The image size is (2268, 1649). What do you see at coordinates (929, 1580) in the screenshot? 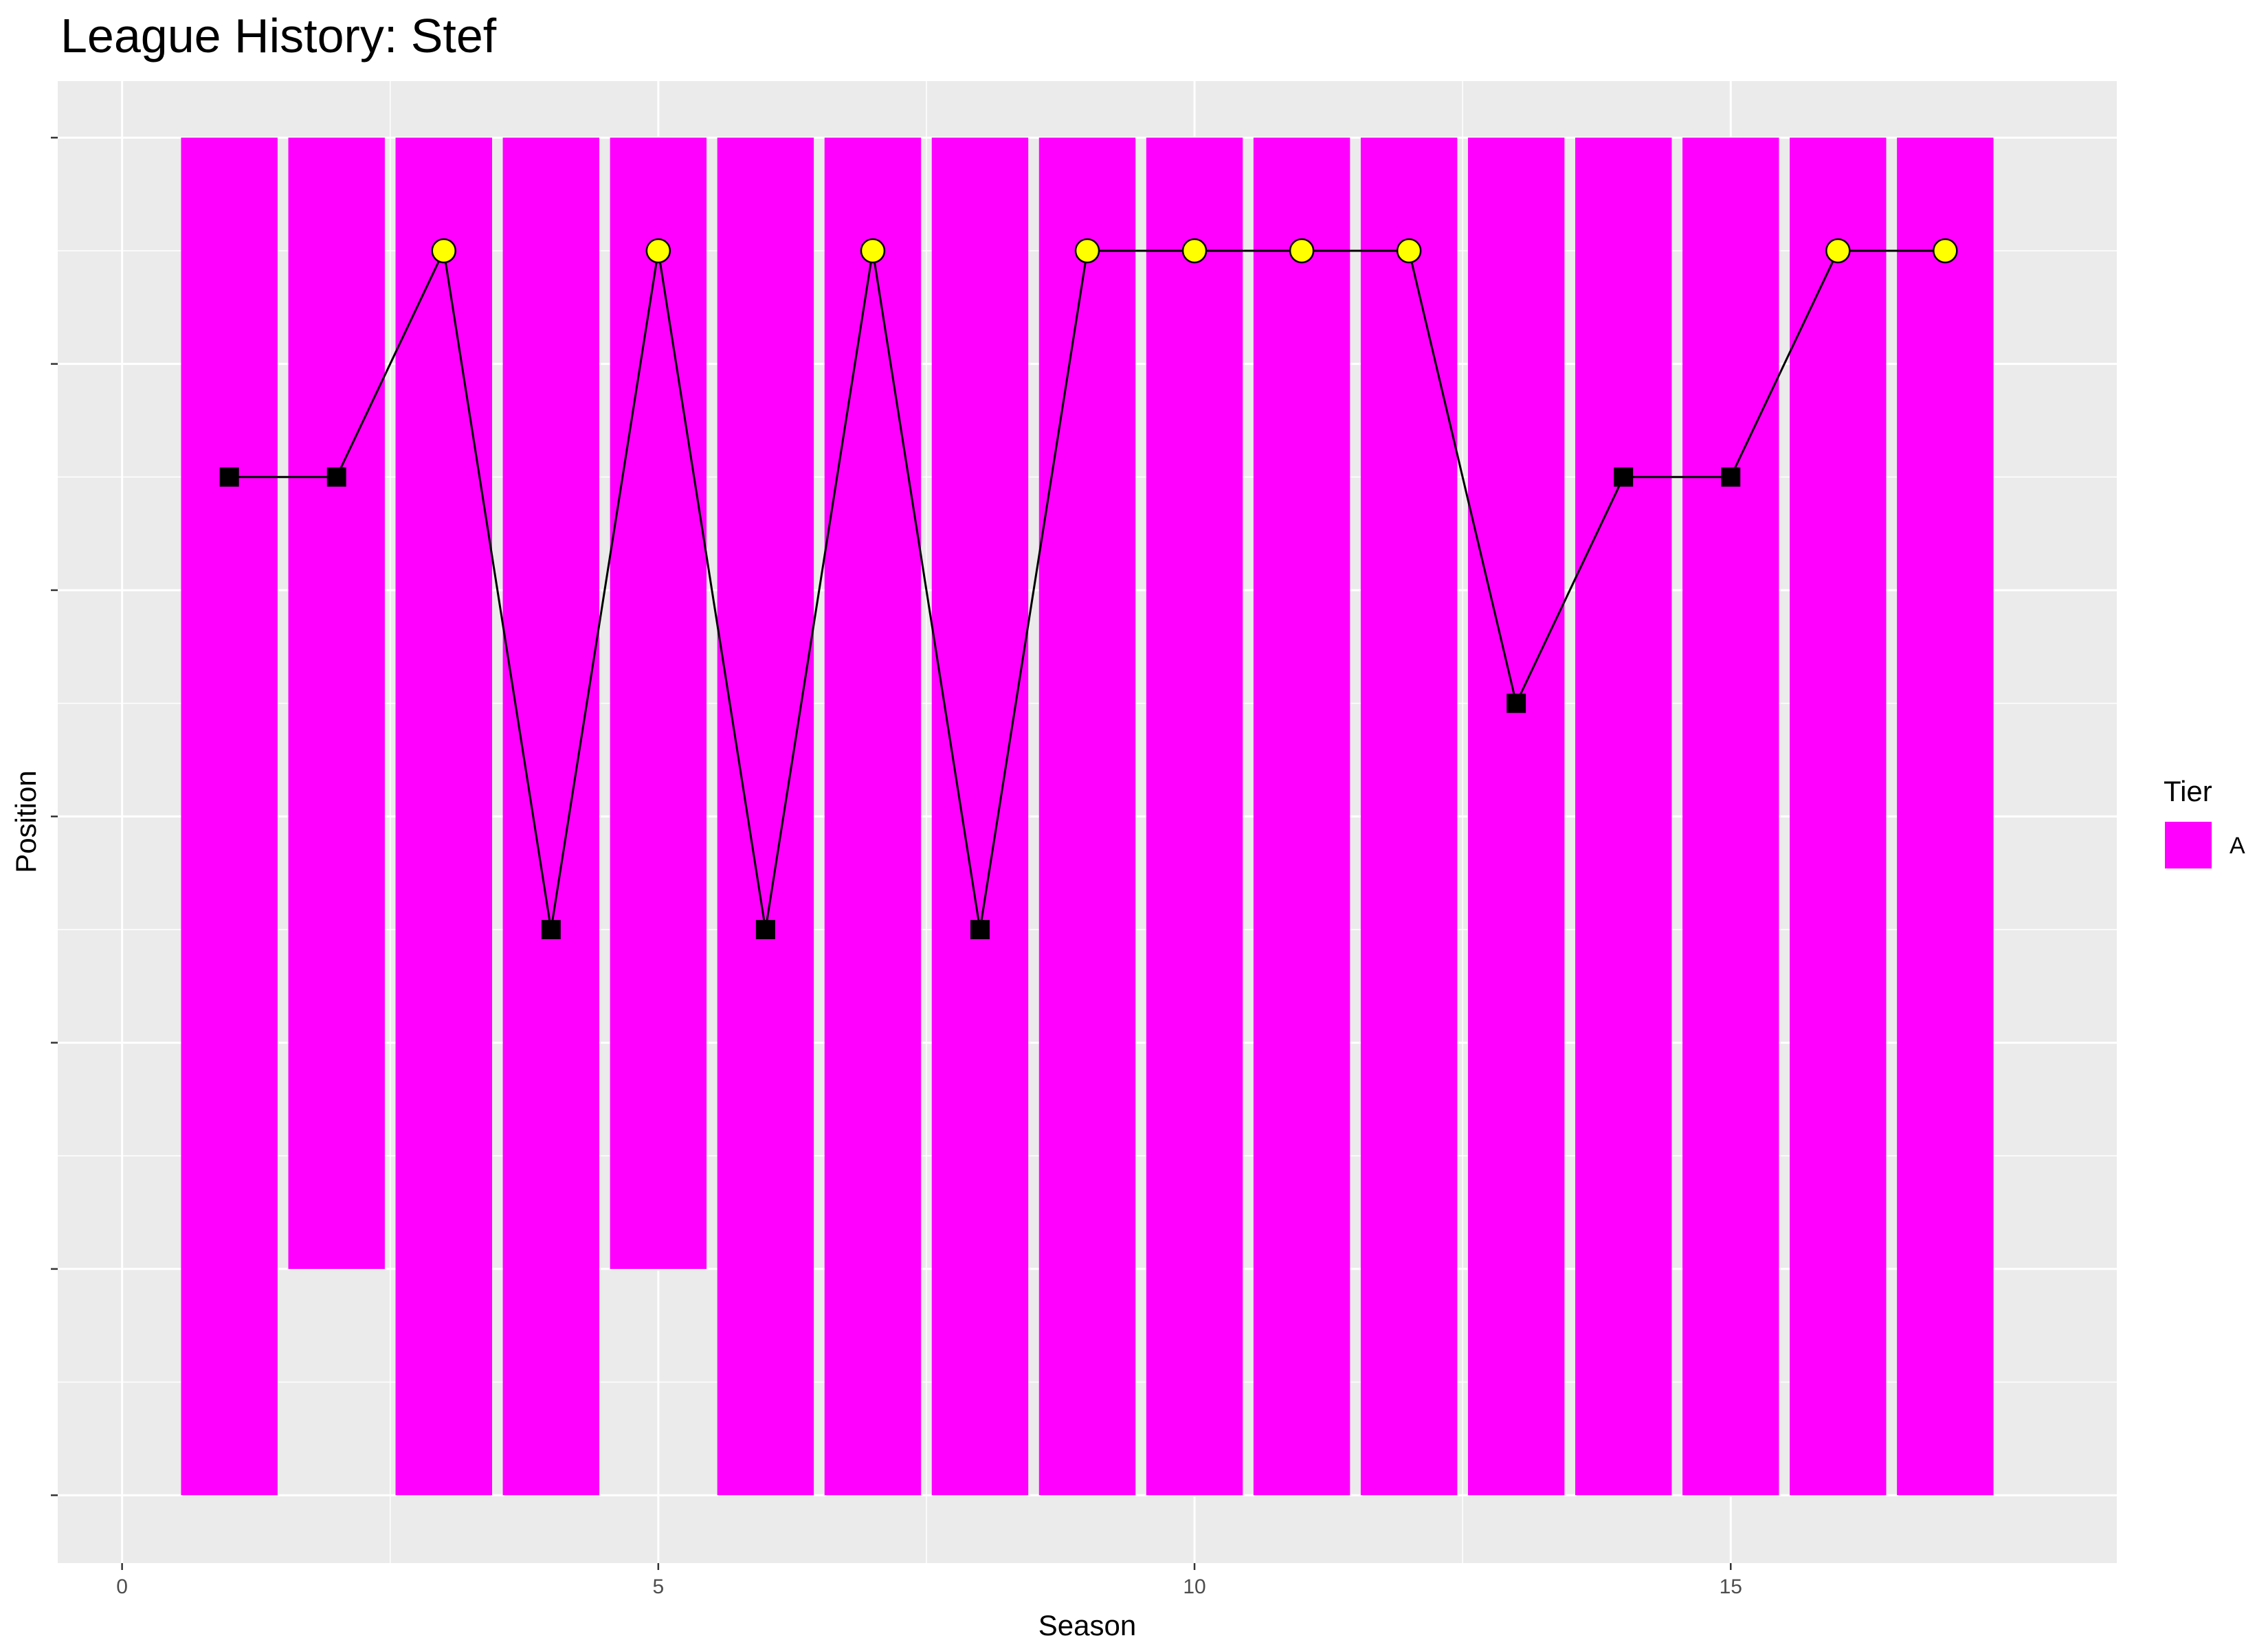
I see `x-axis: 0 5 10 15` at bounding box center [929, 1580].